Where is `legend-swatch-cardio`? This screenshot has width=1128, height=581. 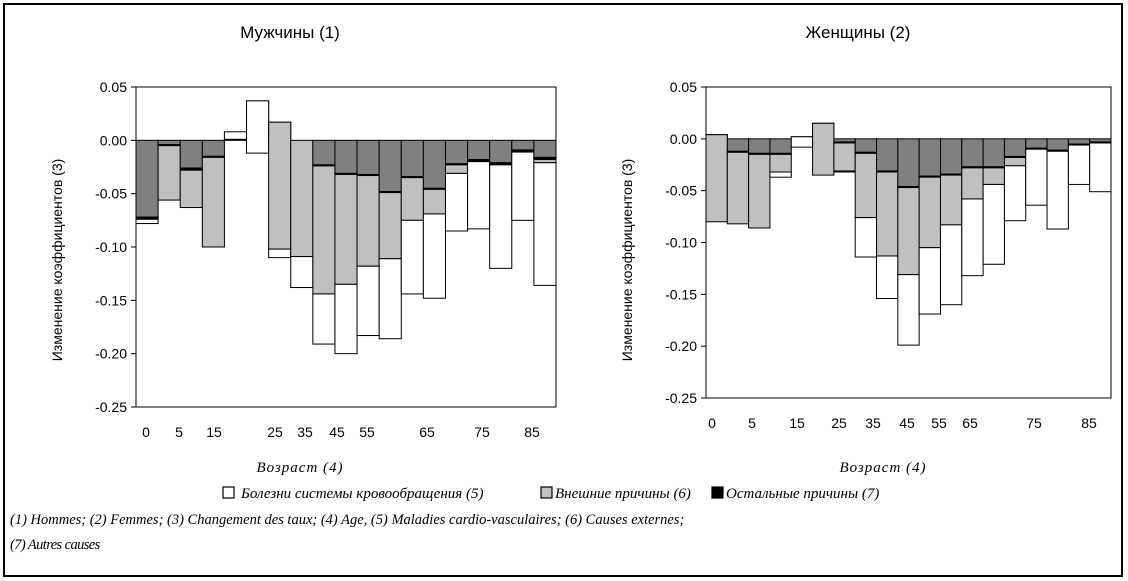 legend-swatch-cardio is located at coordinates (228, 492).